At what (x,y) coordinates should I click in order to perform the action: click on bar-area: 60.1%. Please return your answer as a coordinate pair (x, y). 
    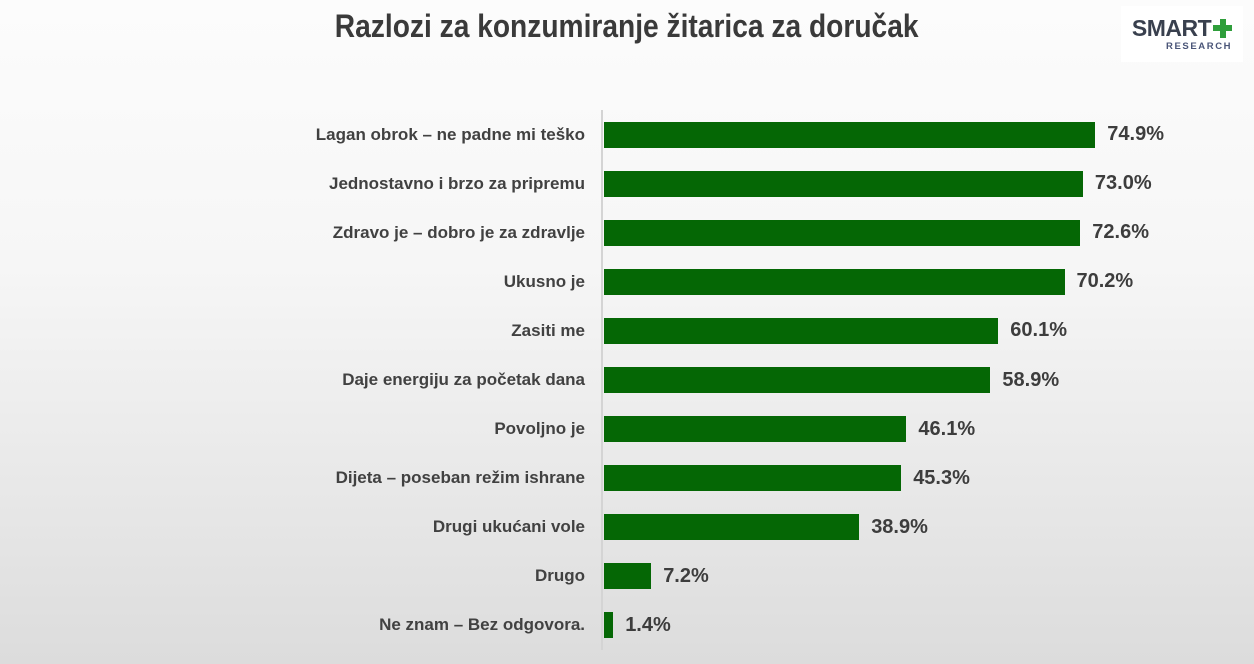
    Looking at the image, I should click on (929, 330).